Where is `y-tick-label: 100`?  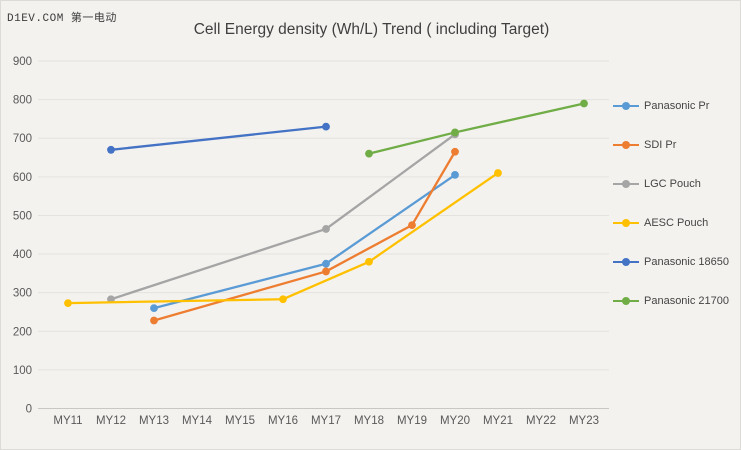 y-tick-label: 100 is located at coordinates (22, 371).